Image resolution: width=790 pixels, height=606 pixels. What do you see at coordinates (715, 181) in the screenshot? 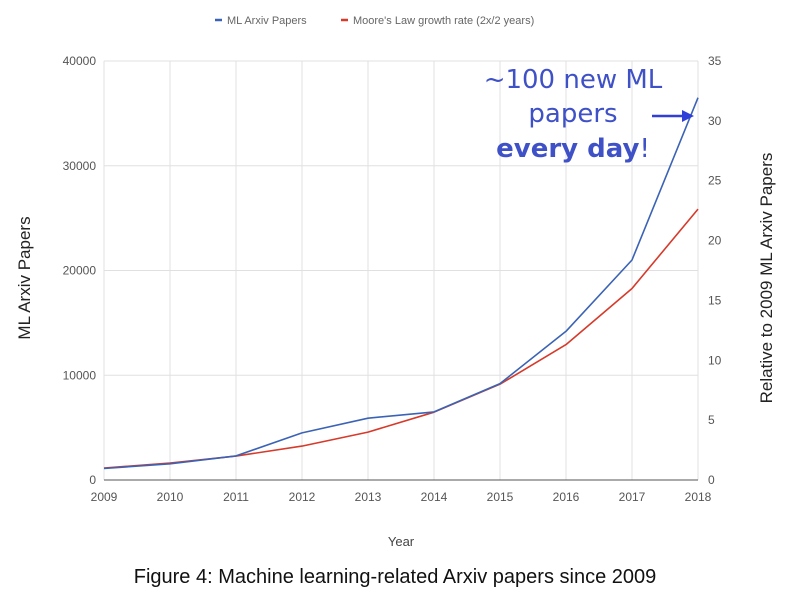
I see `y-right-tick-label: 25` at bounding box center [715, 181].